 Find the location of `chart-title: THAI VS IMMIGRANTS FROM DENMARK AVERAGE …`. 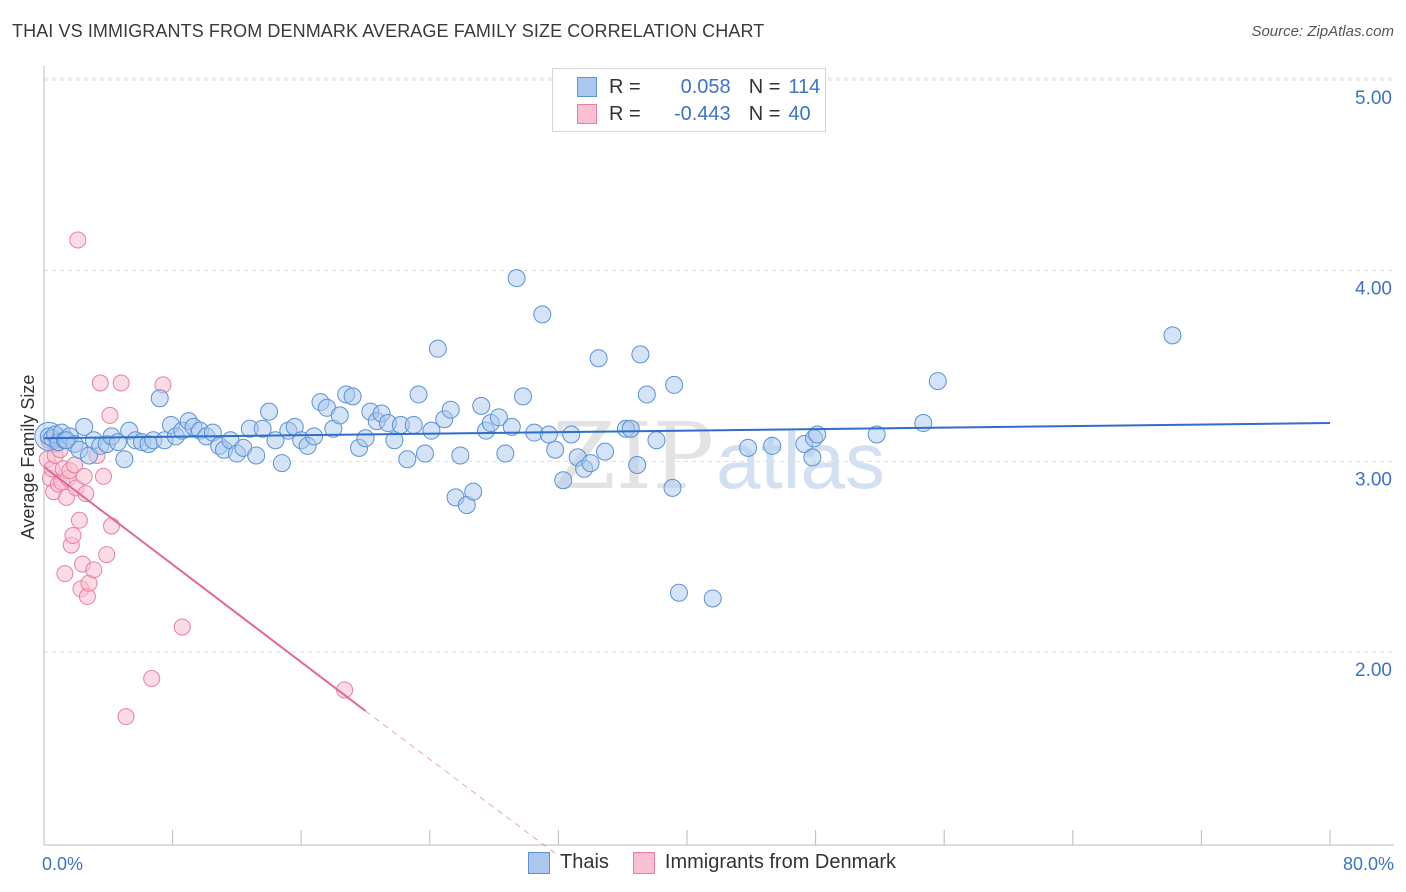

chart-title: THAI VS IMMIGRANTS FROM DENMARK AVERAGE … is located at coordinates (388, 31).